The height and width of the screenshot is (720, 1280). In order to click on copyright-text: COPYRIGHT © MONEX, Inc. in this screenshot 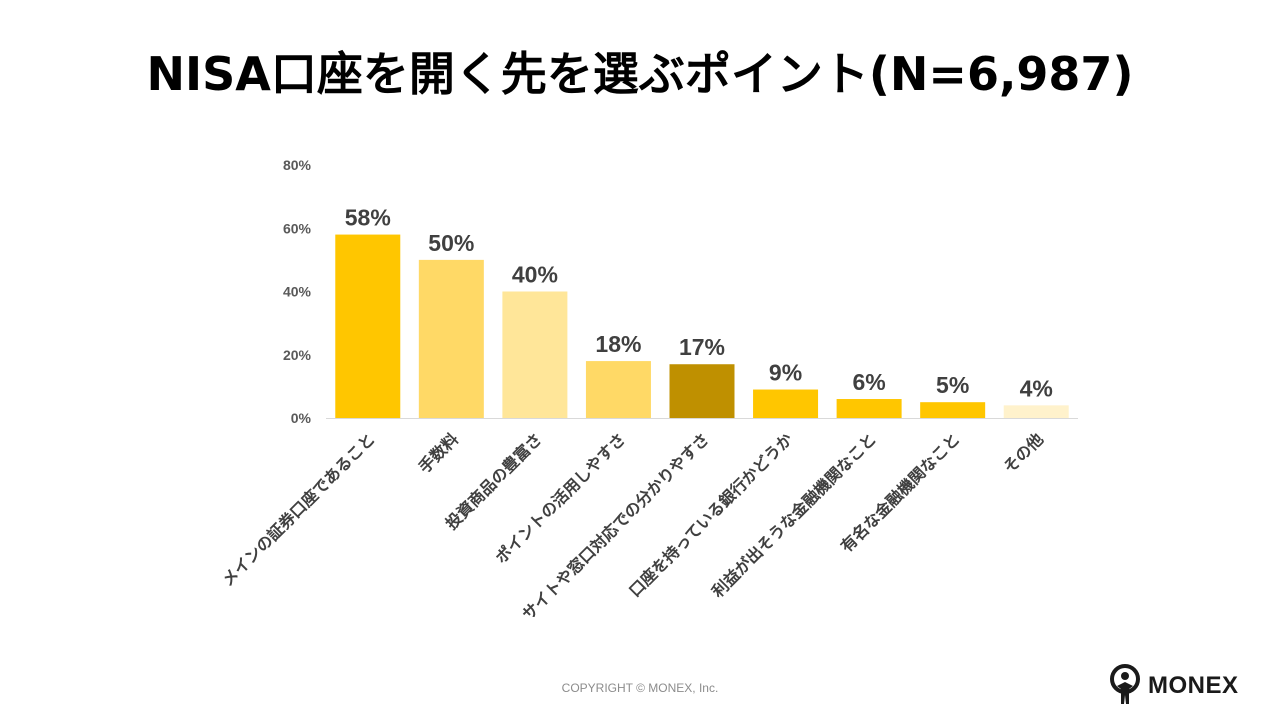, I will do `click(640, 688)`.